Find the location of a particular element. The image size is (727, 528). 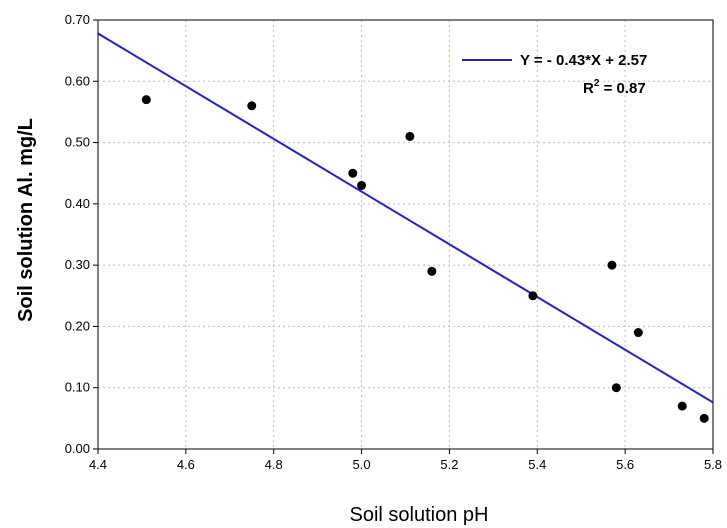

y-tick-label: 0.70 is located at coordinates (77, 19).